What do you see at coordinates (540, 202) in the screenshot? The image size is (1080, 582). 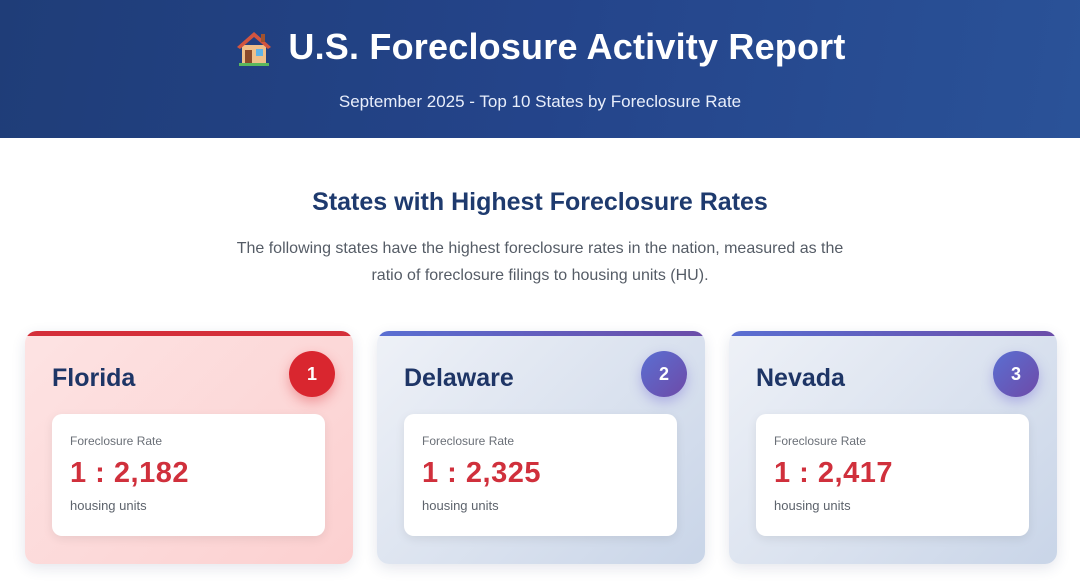 I see `section-title: States with Highest Foreclosure Rates` at bounding box center [540, 202].